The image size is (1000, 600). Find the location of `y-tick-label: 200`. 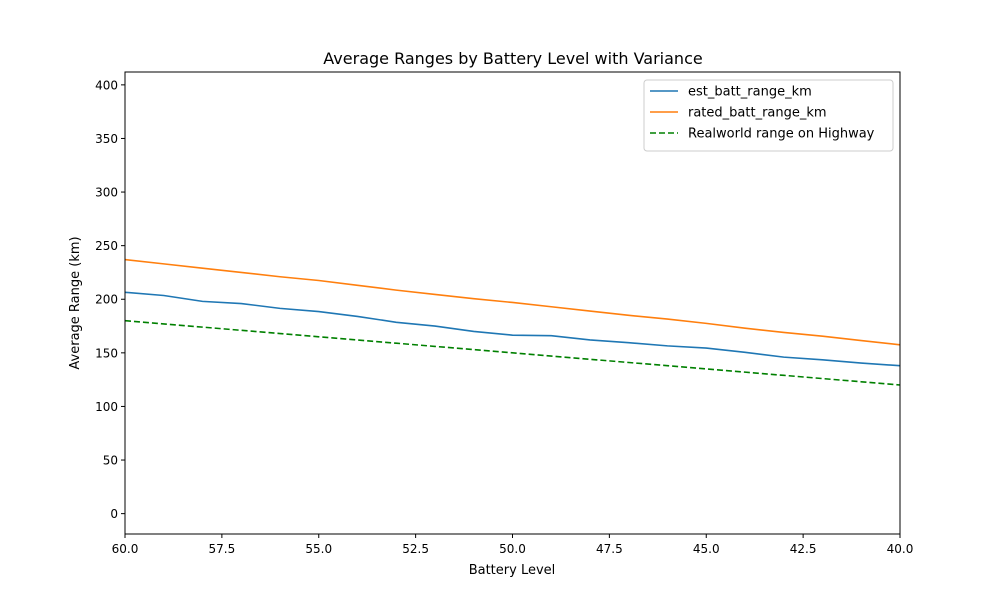

y-tick-label: 200 is located at coordinates (106, 300).